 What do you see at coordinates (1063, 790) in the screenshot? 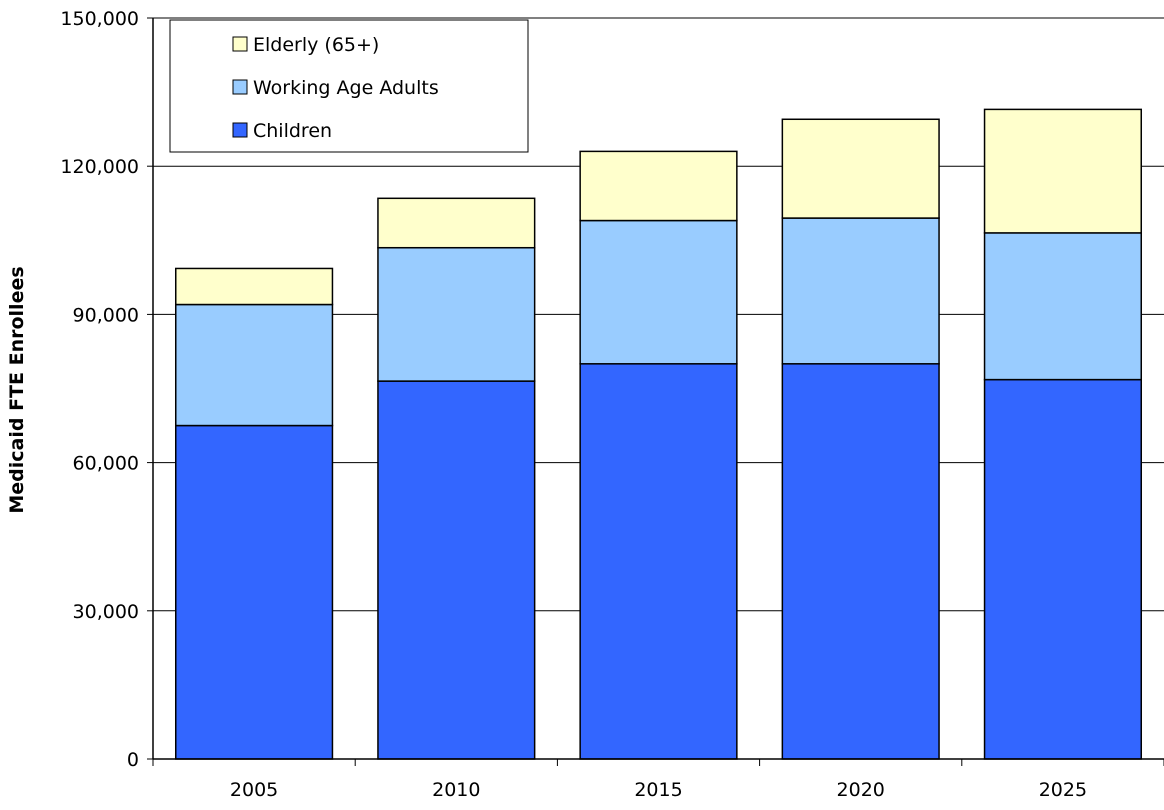
I see `x-tick-label: 2025` at bounding box center [1063, 790].